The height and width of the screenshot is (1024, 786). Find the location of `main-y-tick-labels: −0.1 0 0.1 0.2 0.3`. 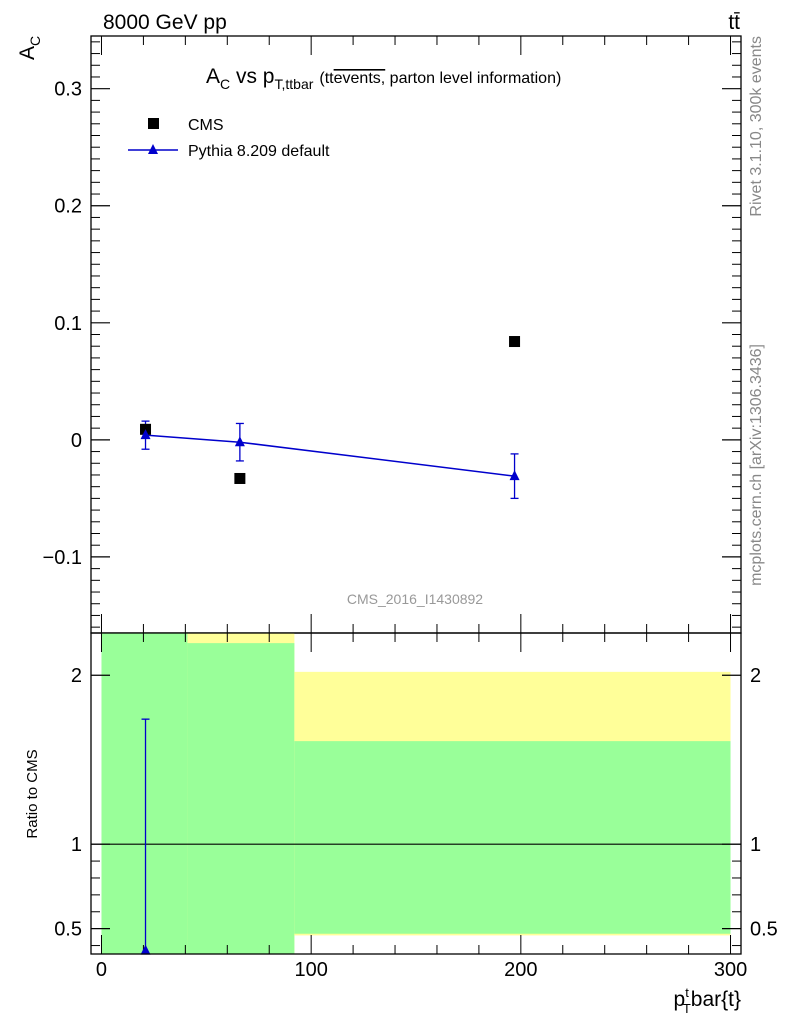

main-y-tick-labels: −0.1 0 0.1 0.2 0.3 is located at coordinates (62, 324).